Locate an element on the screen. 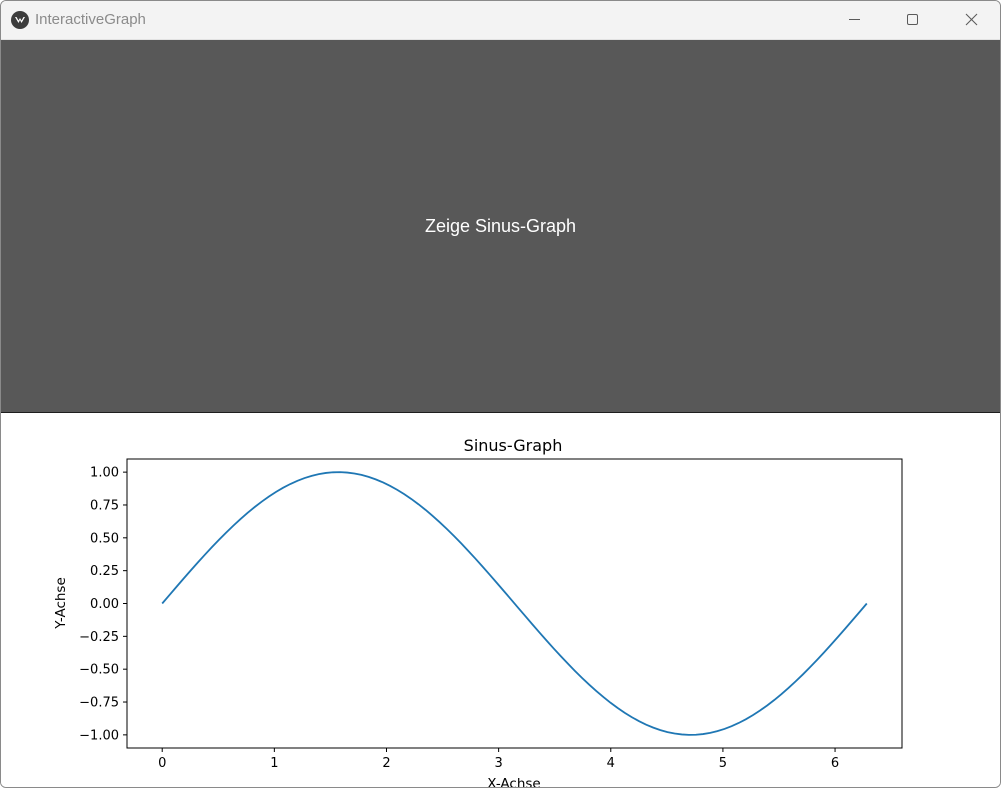 This screenshot has width=1001, height=788. minimize-icon is located at coordinates (854, 19).